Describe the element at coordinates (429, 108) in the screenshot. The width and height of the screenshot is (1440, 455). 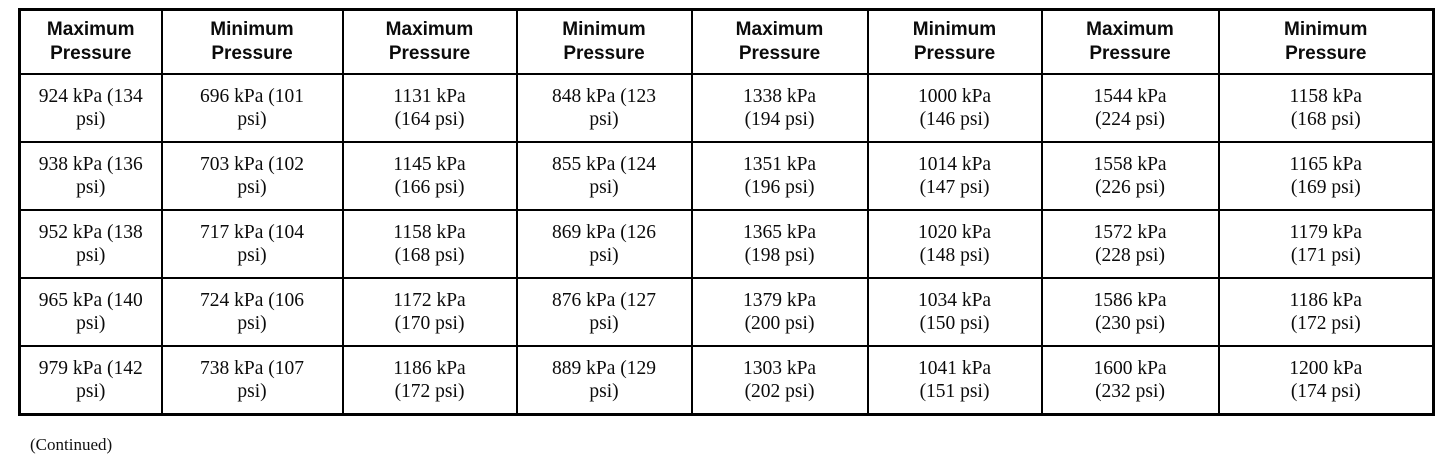
I see `table-cell: 1131 kPa (164 psi)` at that location.